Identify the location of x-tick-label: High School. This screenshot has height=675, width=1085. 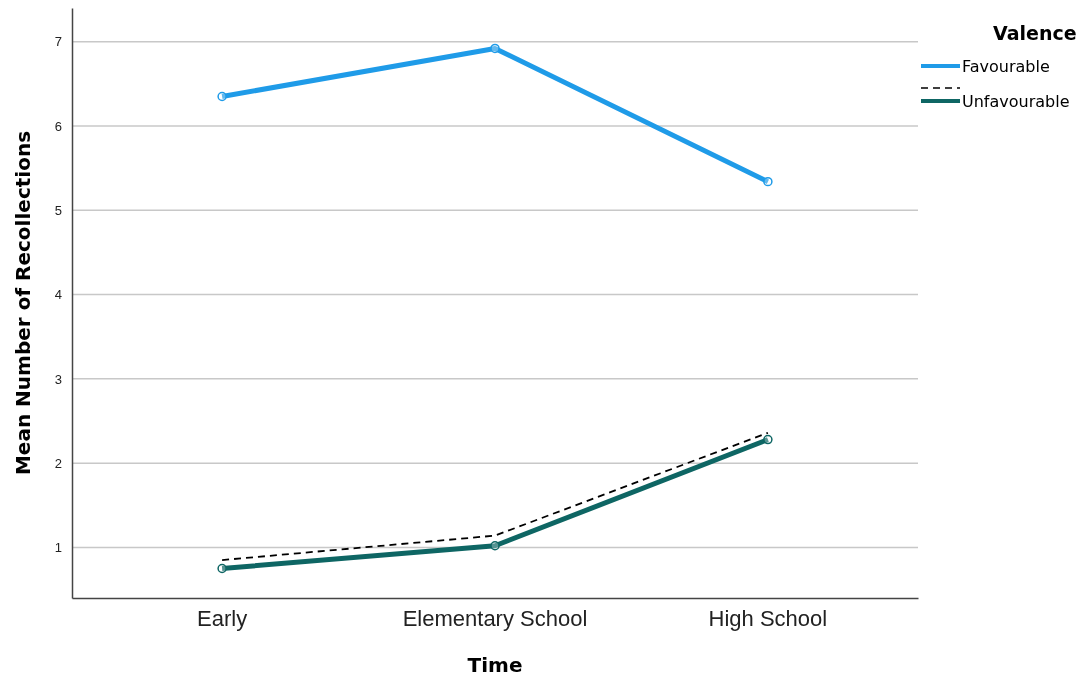
(768, 618).